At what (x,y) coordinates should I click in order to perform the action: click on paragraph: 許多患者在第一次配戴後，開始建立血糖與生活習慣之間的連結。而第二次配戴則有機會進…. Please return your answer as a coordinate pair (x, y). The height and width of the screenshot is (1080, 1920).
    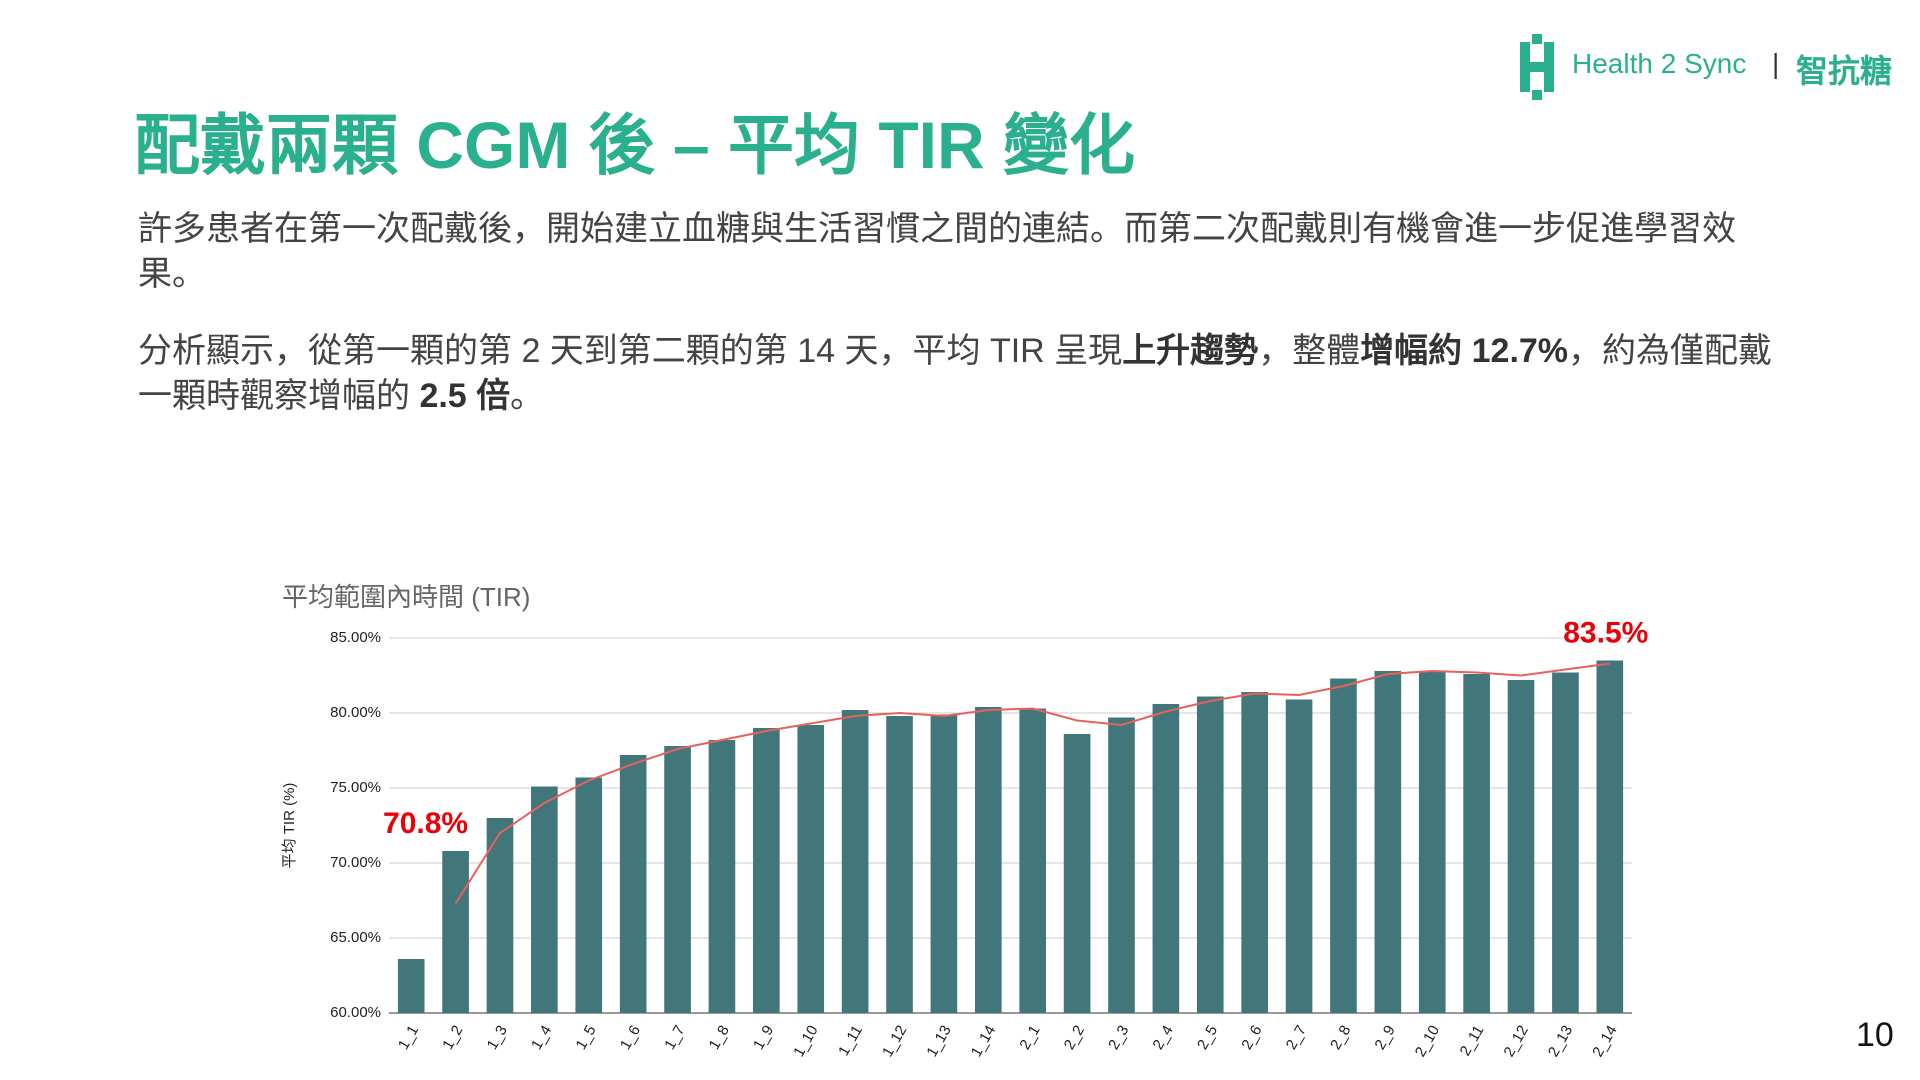
    Looking at the image, I should click on (963, 252).